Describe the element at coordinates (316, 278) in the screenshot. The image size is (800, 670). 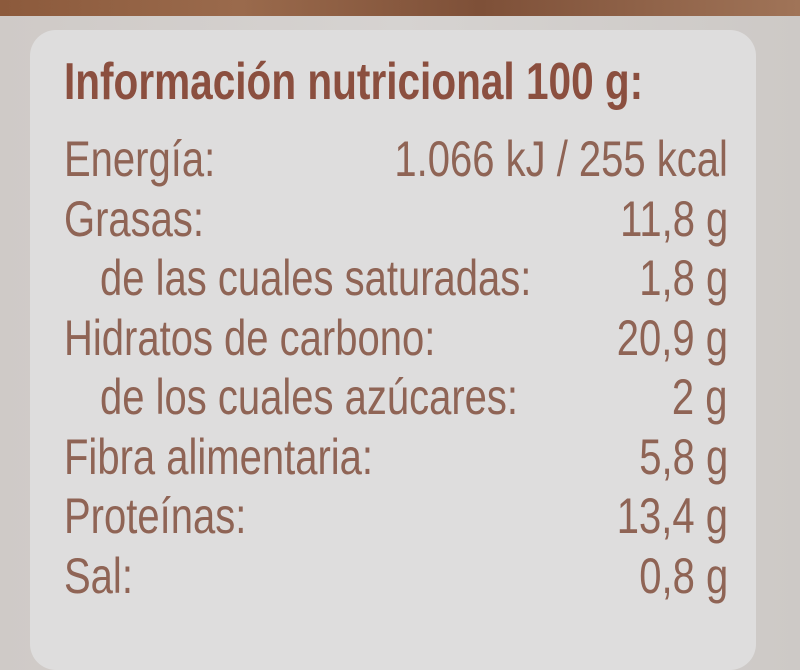
I see `nutrient-label: de las cuales saturadas:` at that location.